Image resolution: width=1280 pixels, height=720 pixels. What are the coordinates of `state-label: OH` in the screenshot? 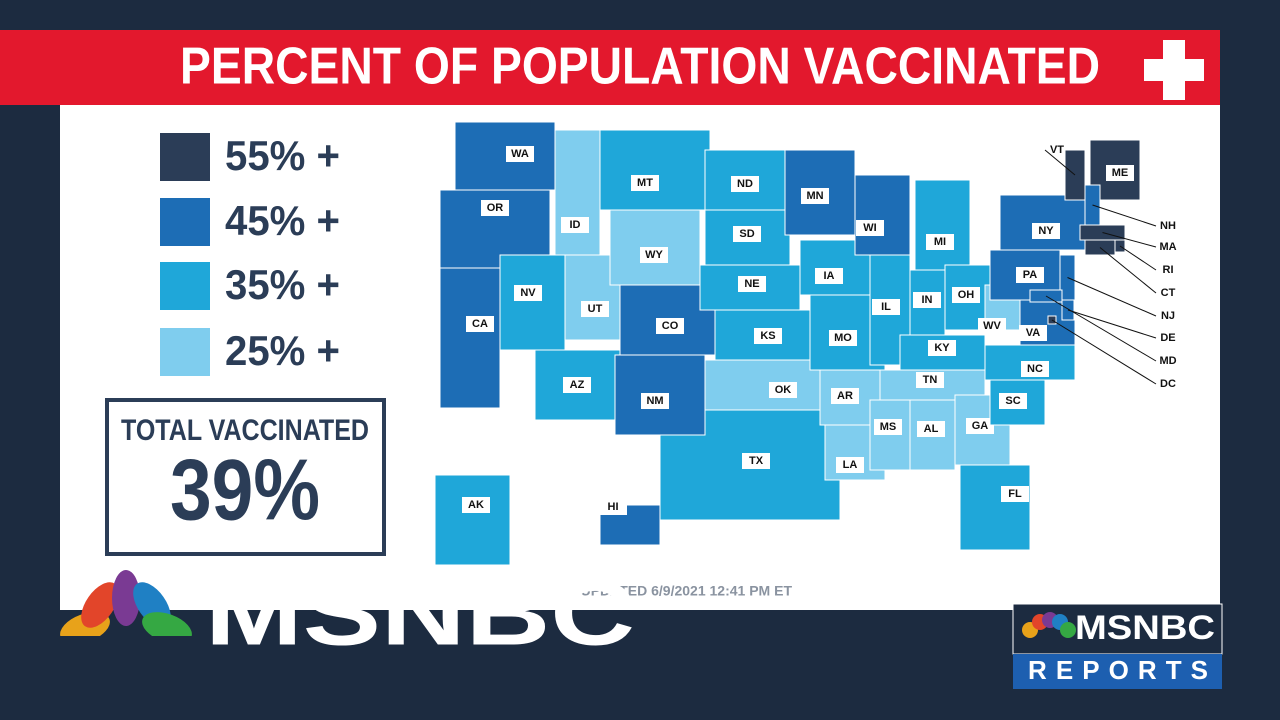 It's located at (966, 295).